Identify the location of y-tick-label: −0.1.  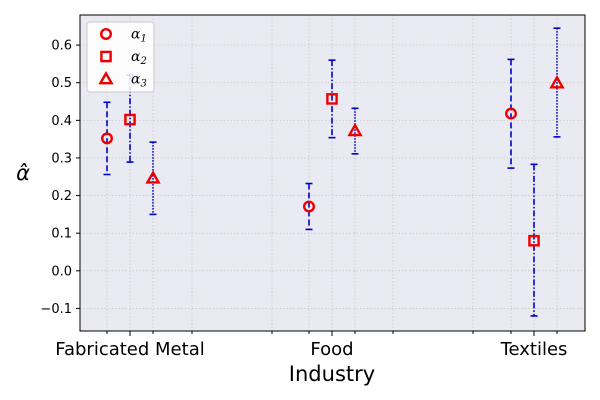
(56, 309).